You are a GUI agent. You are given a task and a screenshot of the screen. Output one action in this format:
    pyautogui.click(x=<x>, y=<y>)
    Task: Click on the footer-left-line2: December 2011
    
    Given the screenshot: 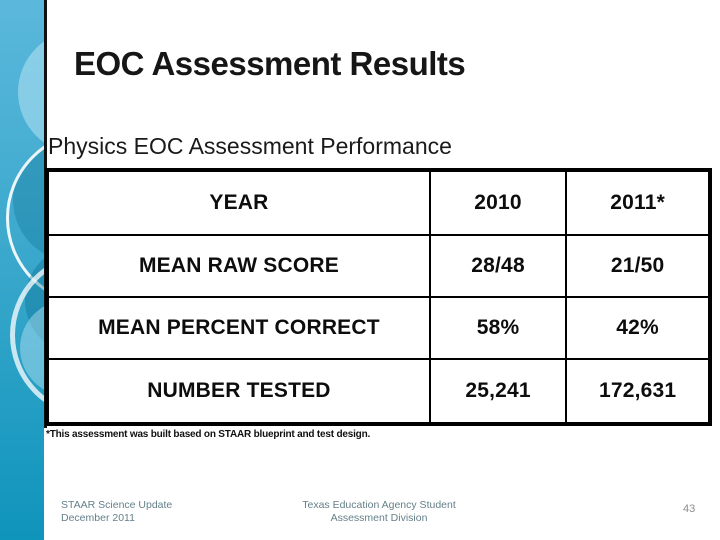 What is the action you would take?
    pyautogui.click(x=98, y=518)
    